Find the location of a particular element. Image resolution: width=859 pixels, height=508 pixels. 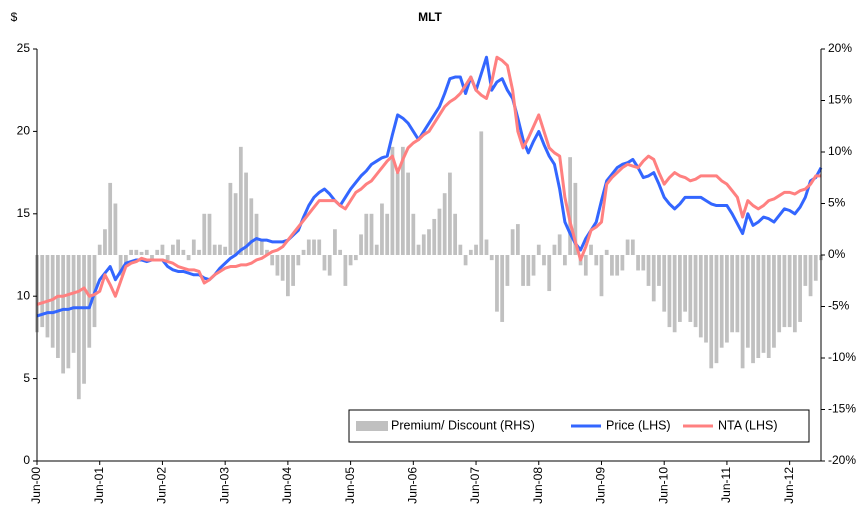

x-tick-label: Jun-01 is located at coordinates (99, 485).